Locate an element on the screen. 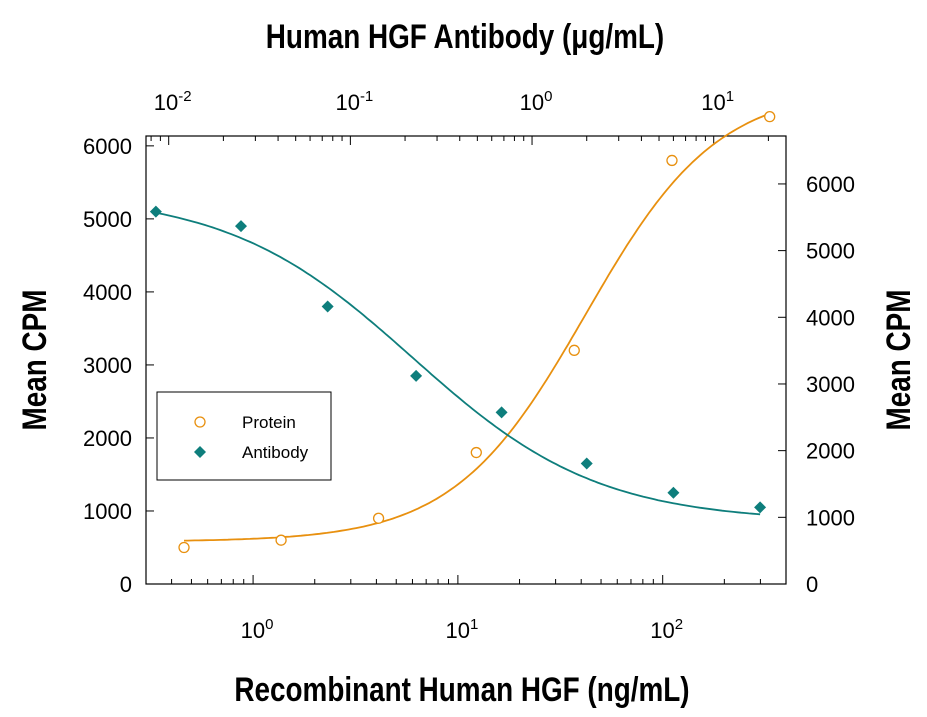 This screenshot has height=717, width=927. top-tick-label: 10¹ is located at coordinates (717, 101).